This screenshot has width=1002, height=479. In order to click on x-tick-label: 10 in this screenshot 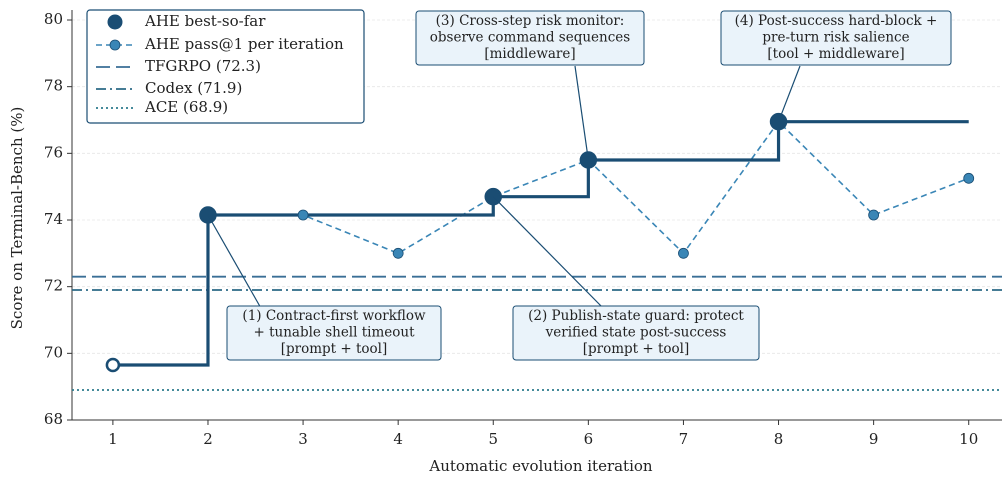, I will do `click(968, 439)`.